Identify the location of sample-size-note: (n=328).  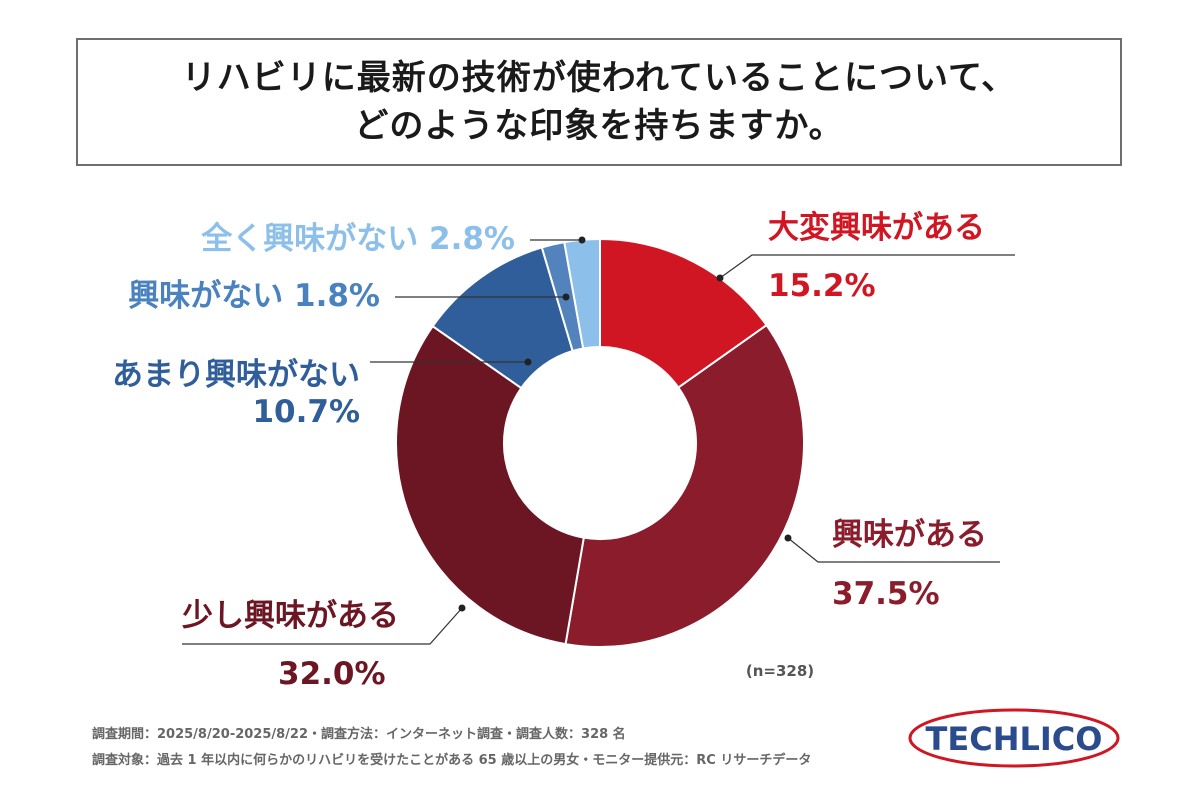
(780, 671).